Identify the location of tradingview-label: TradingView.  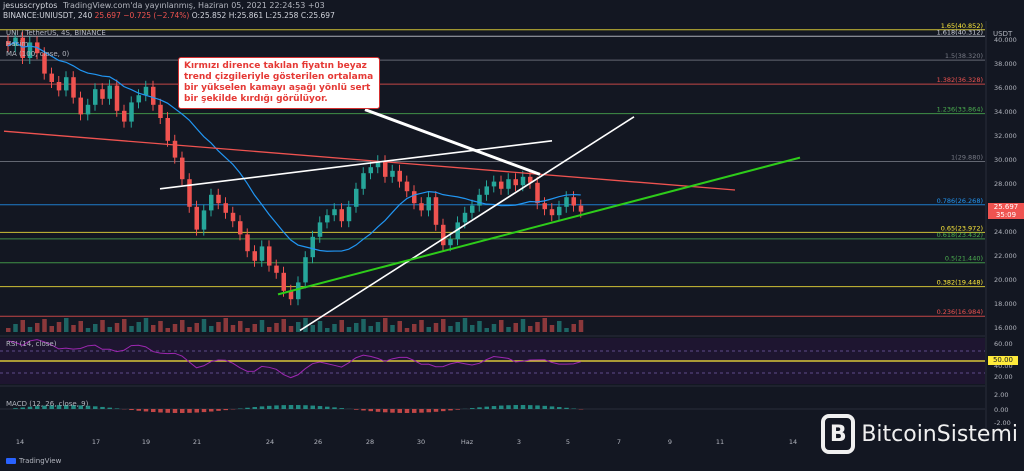
(40, 461).